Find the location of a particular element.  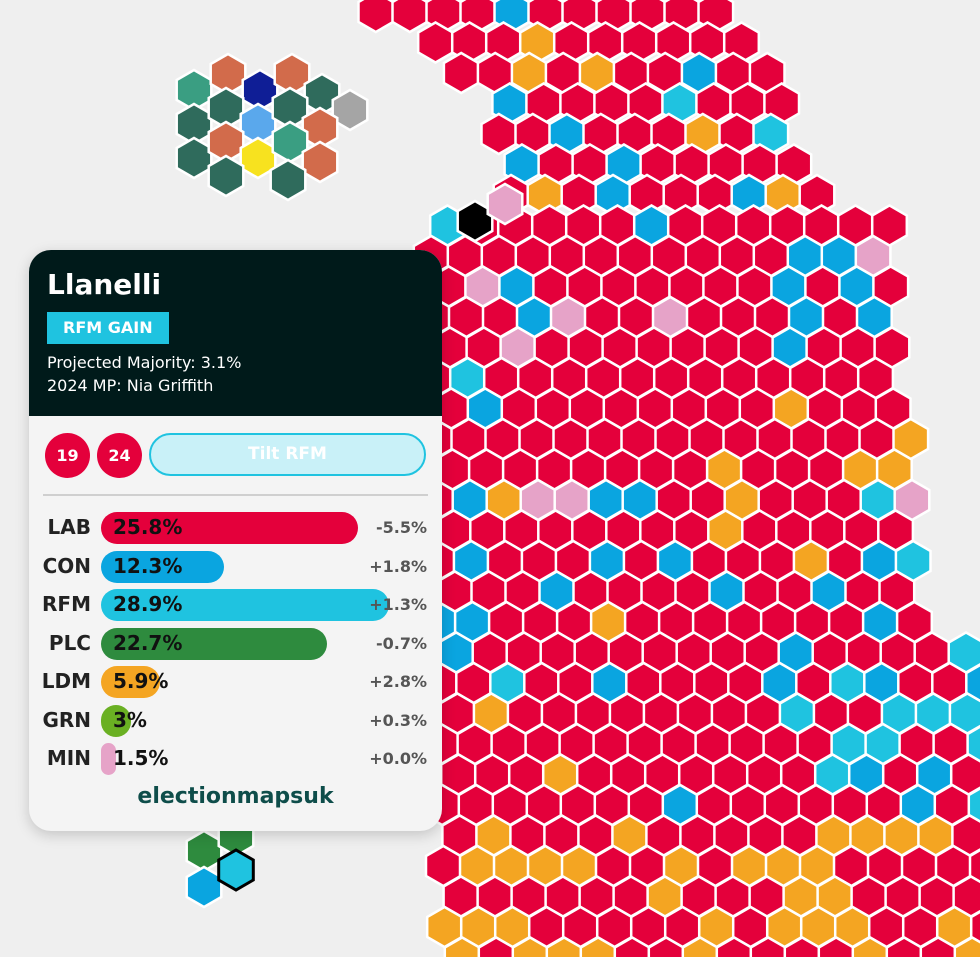

seat-name: Llanelli is located at coordinates (104, 284).